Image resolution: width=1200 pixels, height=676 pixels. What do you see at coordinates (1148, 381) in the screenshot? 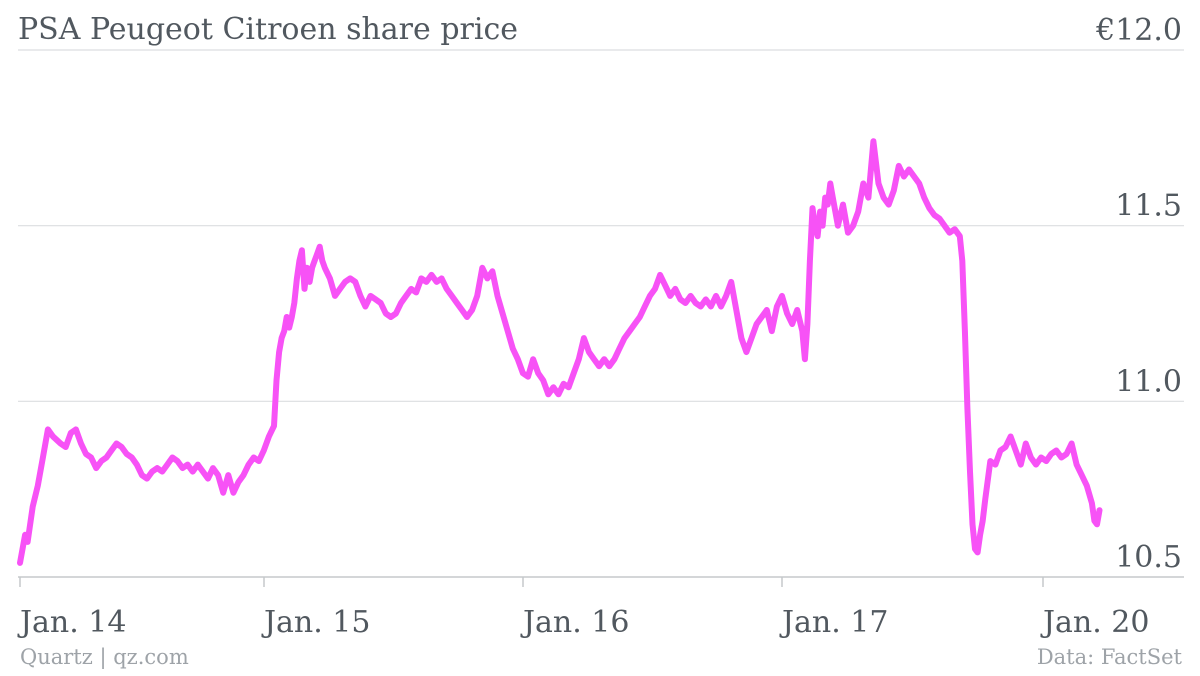
I see `y-tick-label: 11.0` at bounding box center [1148, 381].